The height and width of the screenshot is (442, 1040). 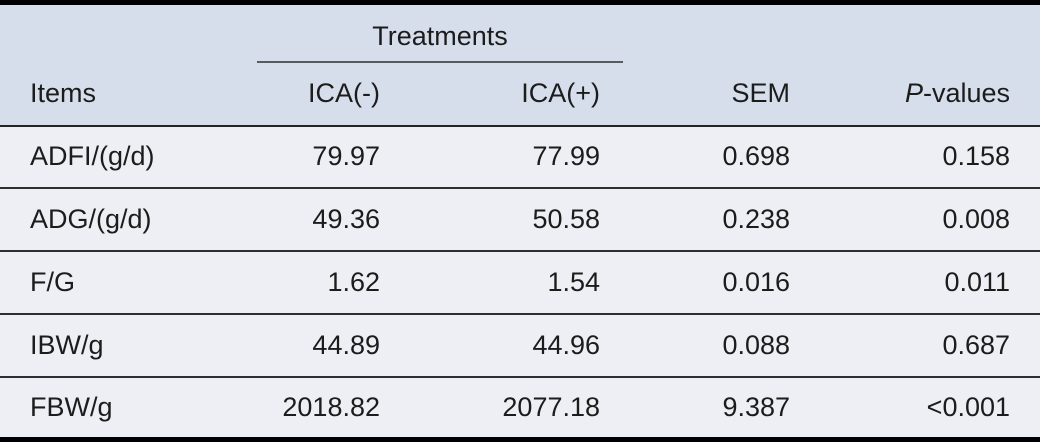 I want to click on value-sem: 9.387, so click(x=717, y=407).